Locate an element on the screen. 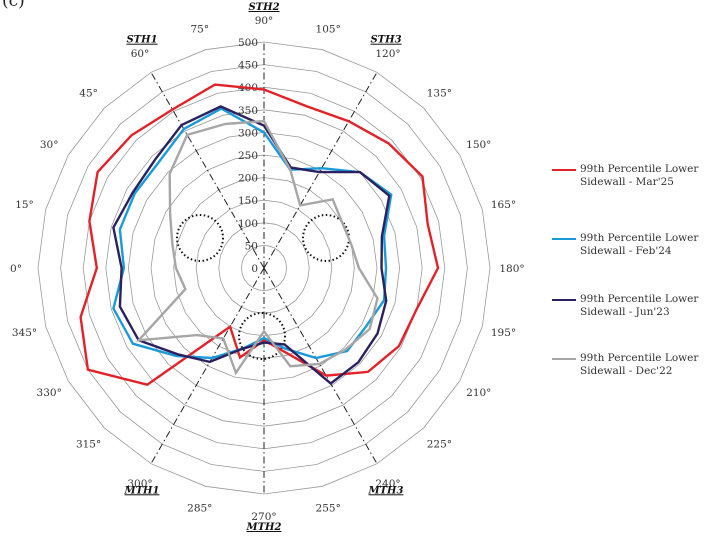  angle-label: 240° is located at coordinates (387, 484).